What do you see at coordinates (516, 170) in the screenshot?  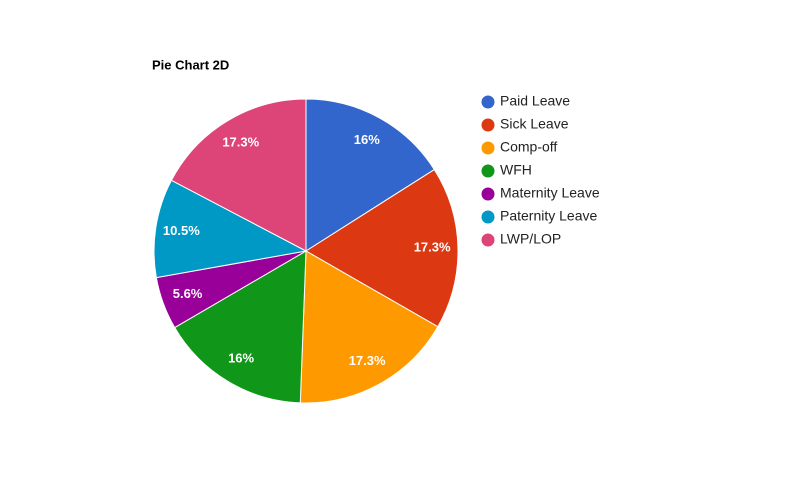 I see `legend-label: WFH` at bounding box center [516, 170].